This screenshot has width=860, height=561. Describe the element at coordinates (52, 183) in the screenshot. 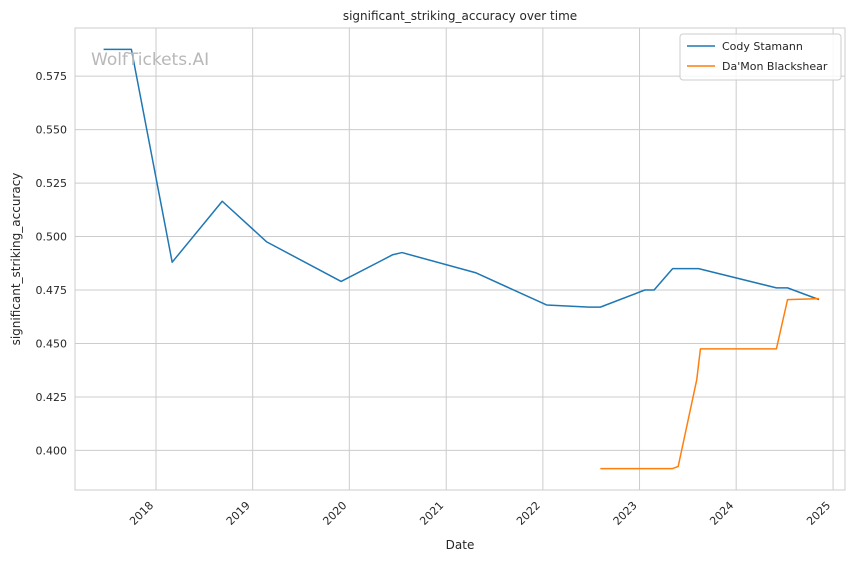

I see `y-tick-label-0.525: 0.525` at that location.